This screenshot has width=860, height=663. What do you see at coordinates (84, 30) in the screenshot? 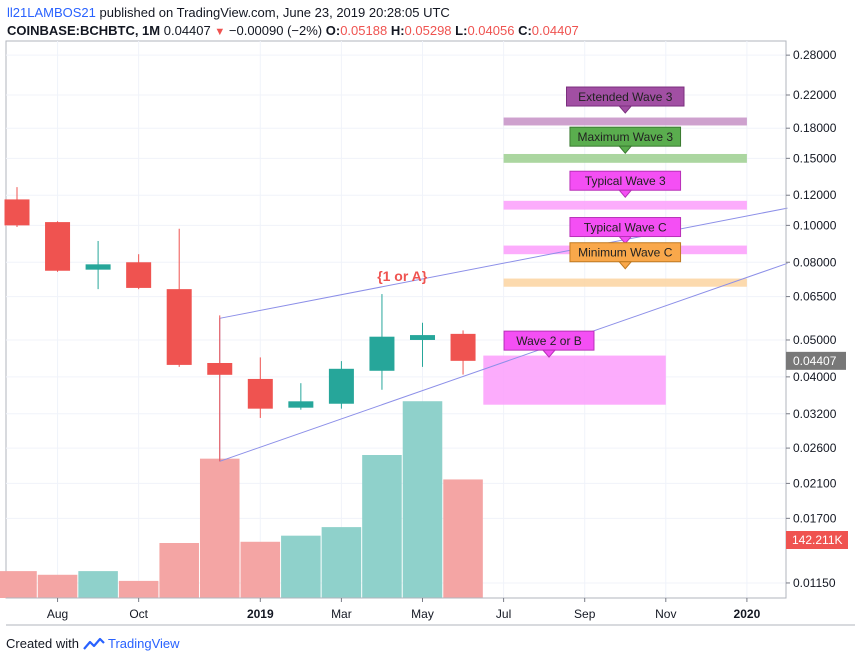
I see `symbol-label: COINBASE:BCHBTC, 1M` at bounding box center [84, 30].